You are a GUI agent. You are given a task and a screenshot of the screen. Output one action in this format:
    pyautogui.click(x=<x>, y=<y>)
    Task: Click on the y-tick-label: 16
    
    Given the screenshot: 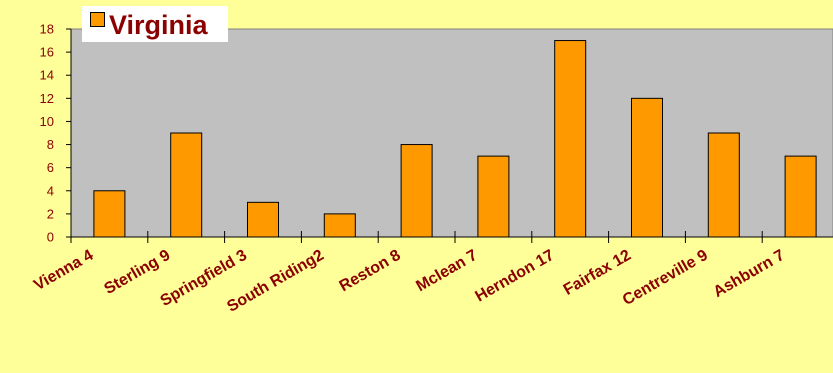 What is the action you would take?
    pyautogui.click(x=47, y=52)
    